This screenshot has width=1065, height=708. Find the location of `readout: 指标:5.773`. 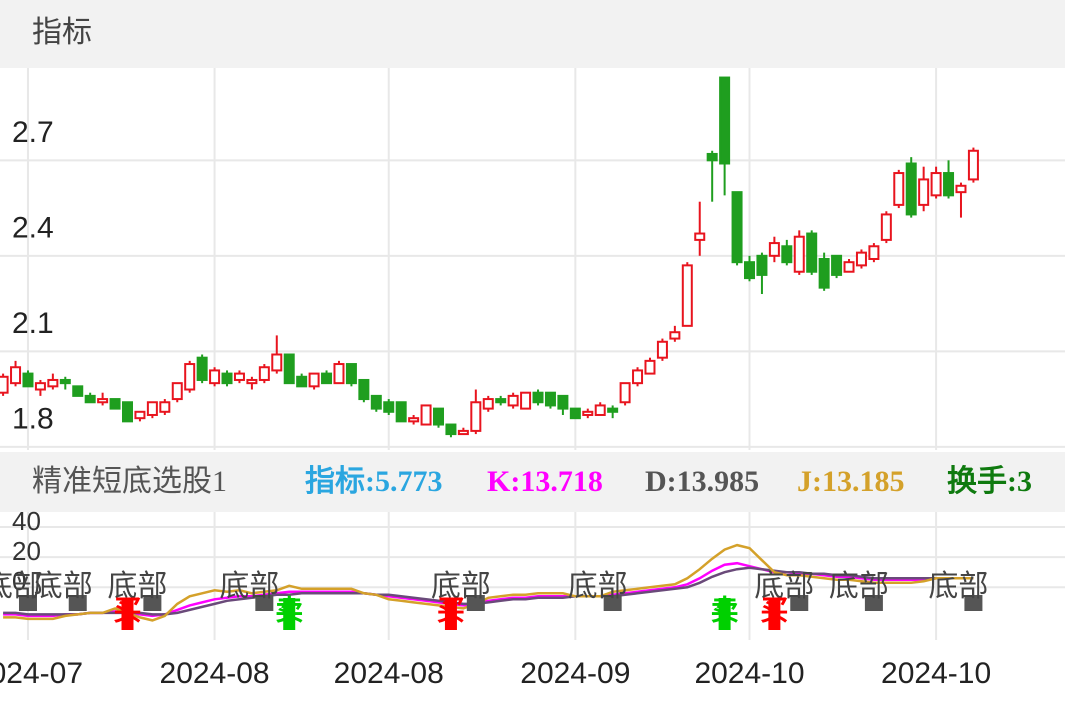

readout: 指标:5.773 is located at coordinates (374, 481).